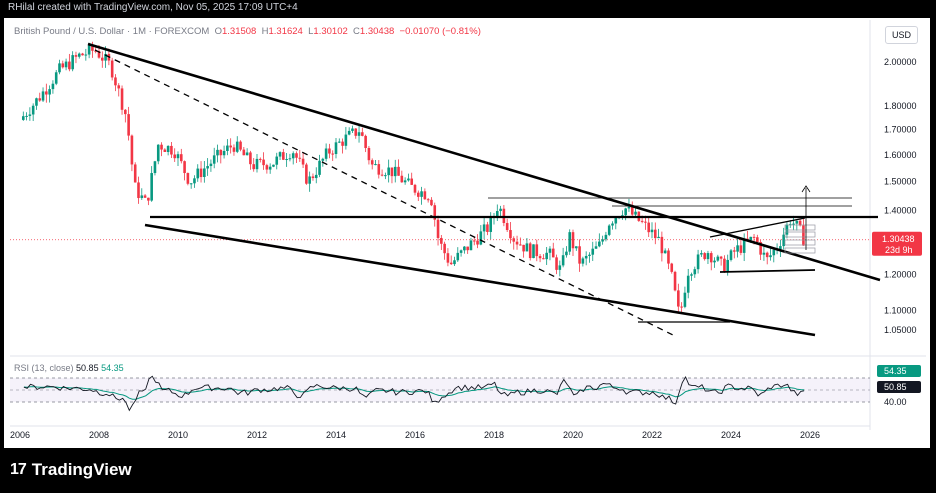 The image size is (936, 493). I want to click on open-value: 1.31508, so click(239, 31).